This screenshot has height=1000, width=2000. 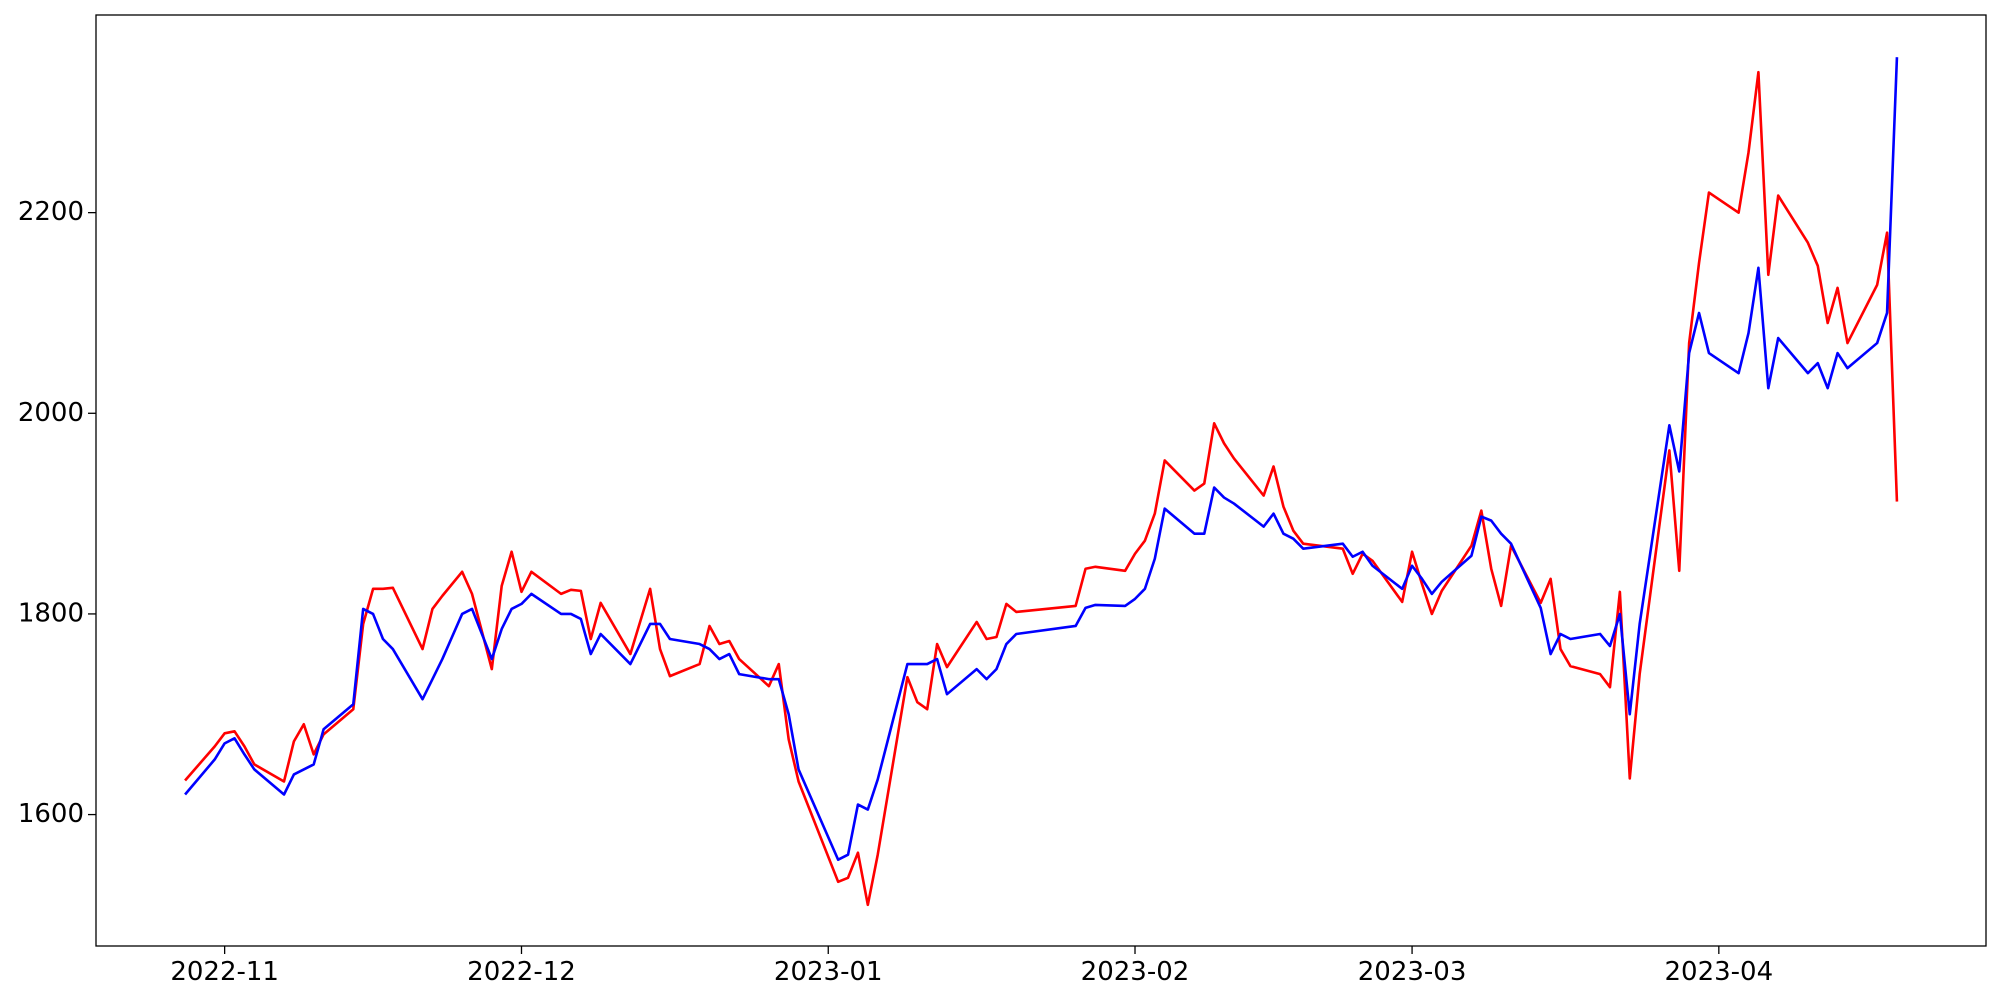 I want to click on x-tick-label: 2023-03, so click(x=1412, y=972).